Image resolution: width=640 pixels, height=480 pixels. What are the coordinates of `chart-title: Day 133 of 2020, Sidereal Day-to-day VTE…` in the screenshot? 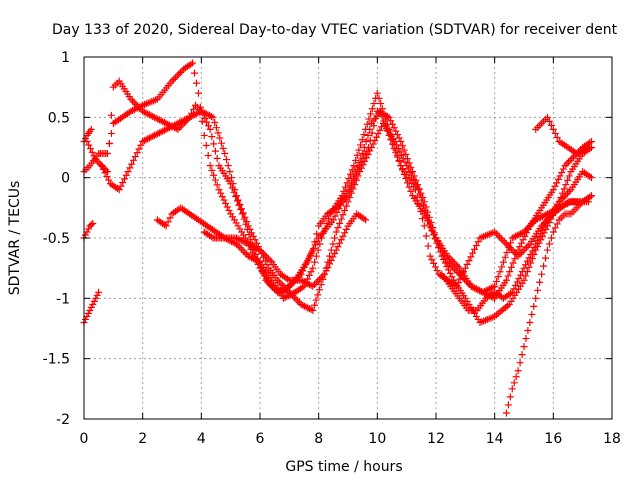 It's located at (335, 30).